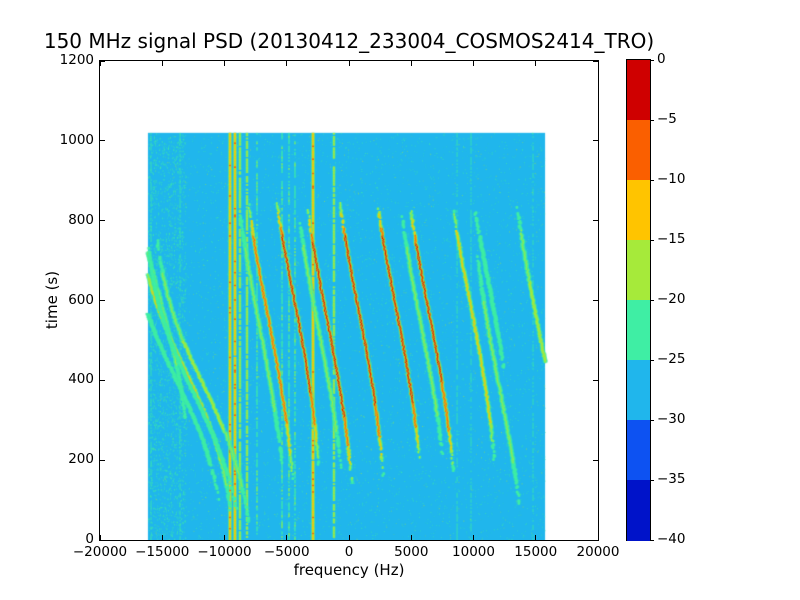 The width and height of the screenshot is (800, 600). Describe the element at coordinates (671, 539) in the screenshot. I see `colorbar-tick-label: −40` at that location.